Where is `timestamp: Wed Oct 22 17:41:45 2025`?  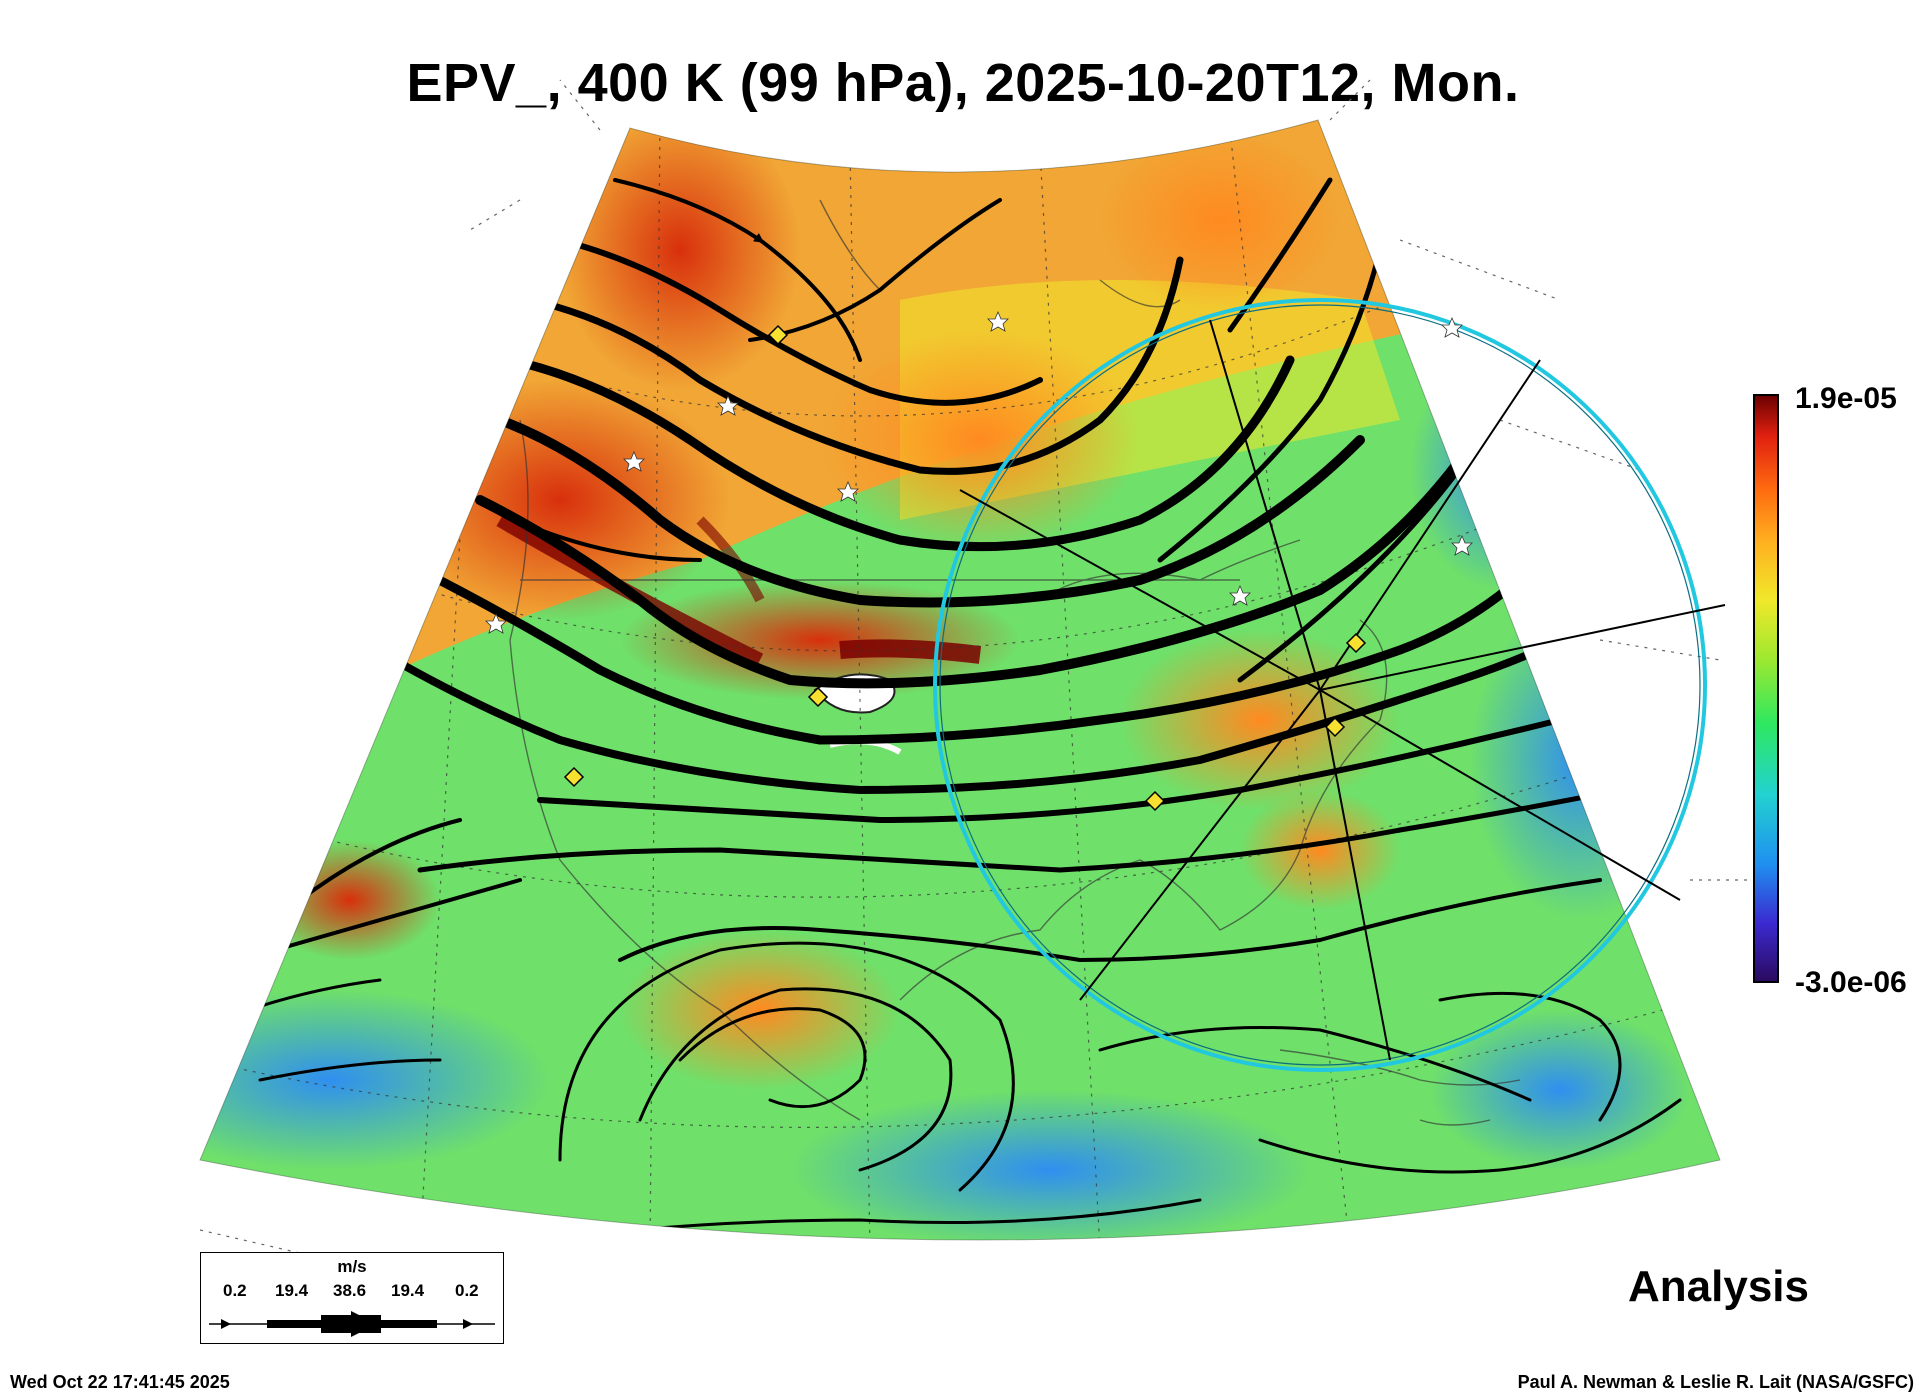 timestamp: Wed Oct 22 17:41:45 2025 is located at coordinates (120, 1382).